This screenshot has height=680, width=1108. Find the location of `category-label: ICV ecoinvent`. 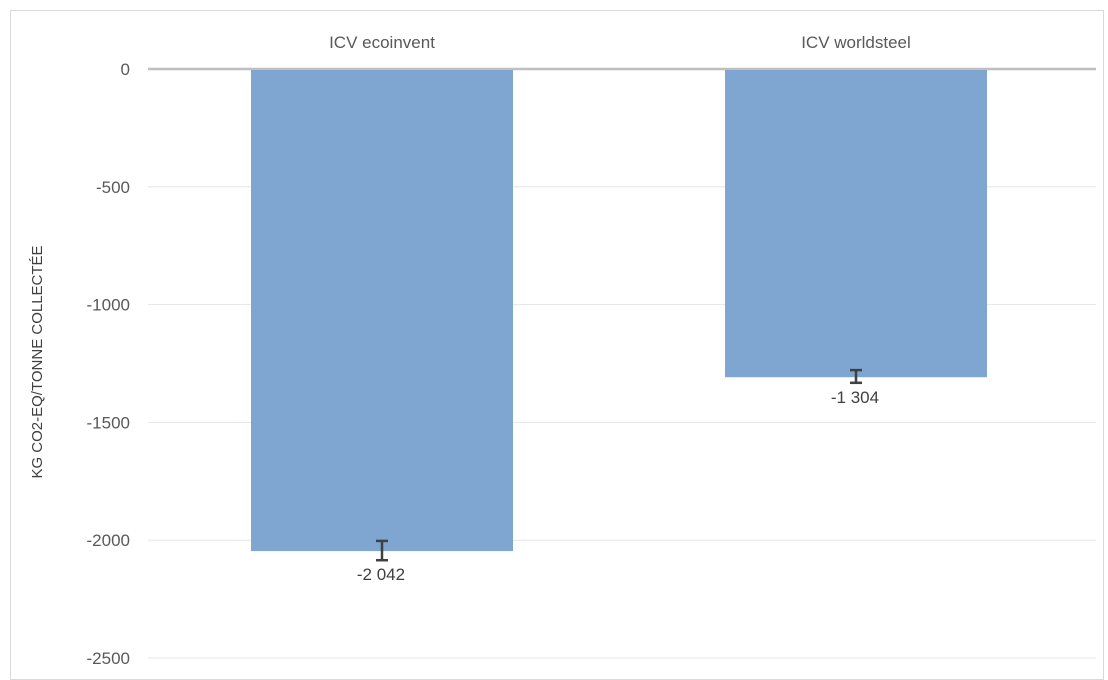

category-label: ICV ecoinvent is located at coordinates (382, 42).